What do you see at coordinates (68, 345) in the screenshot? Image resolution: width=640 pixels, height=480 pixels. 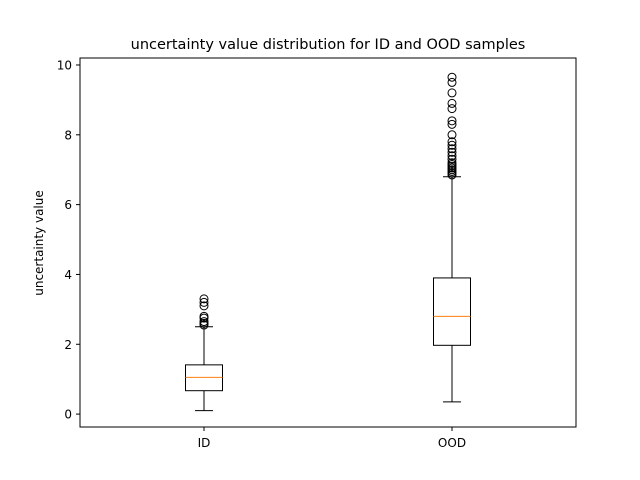 I see `y-tick-label: 2` at bounding box center [68, 345].